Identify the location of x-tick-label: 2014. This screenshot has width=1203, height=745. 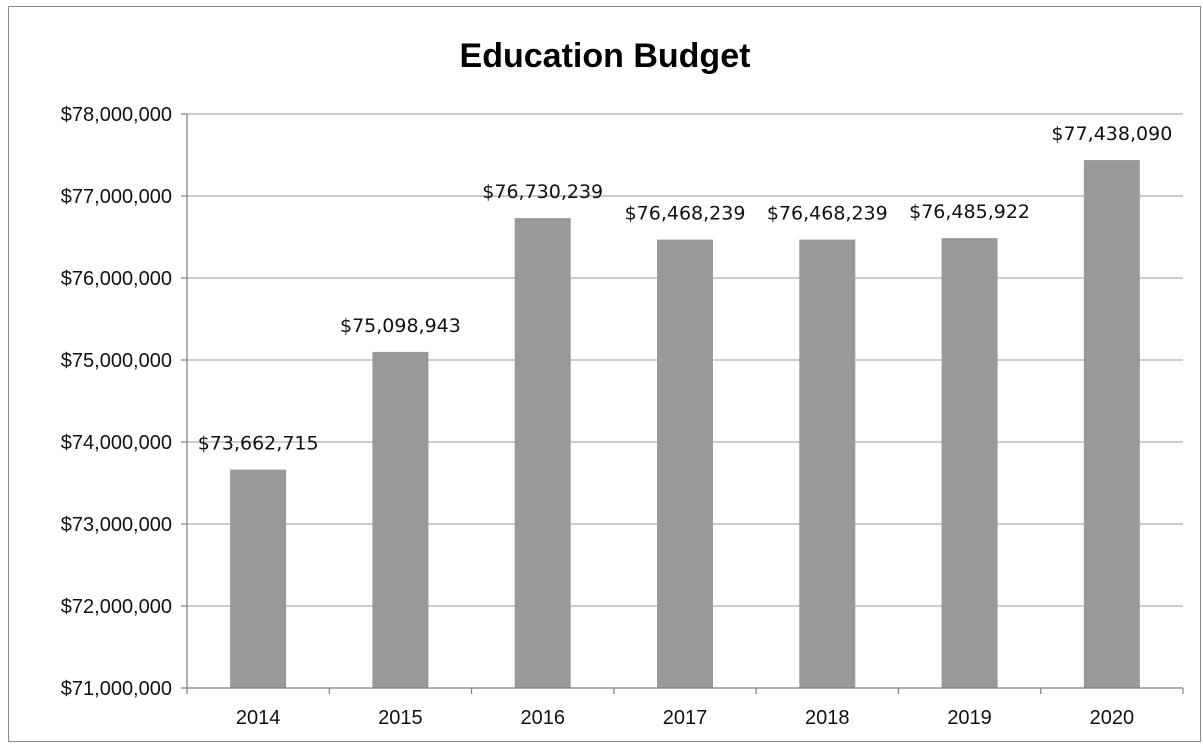
(258, 718).